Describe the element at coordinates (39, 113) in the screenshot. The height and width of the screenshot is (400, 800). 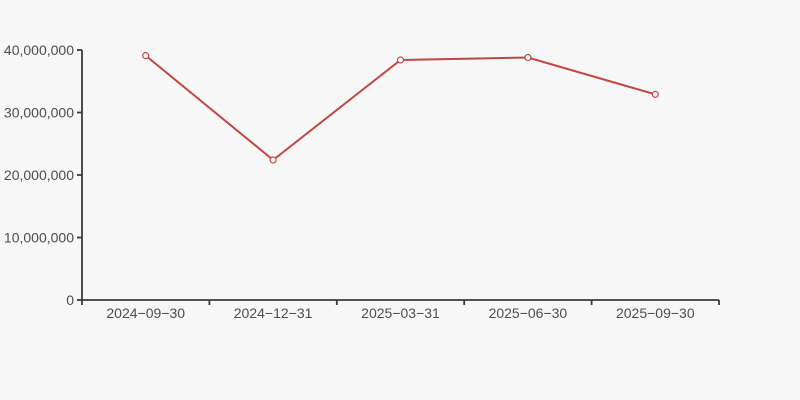
I see `y-tick-label: 30,000,000` at that location.